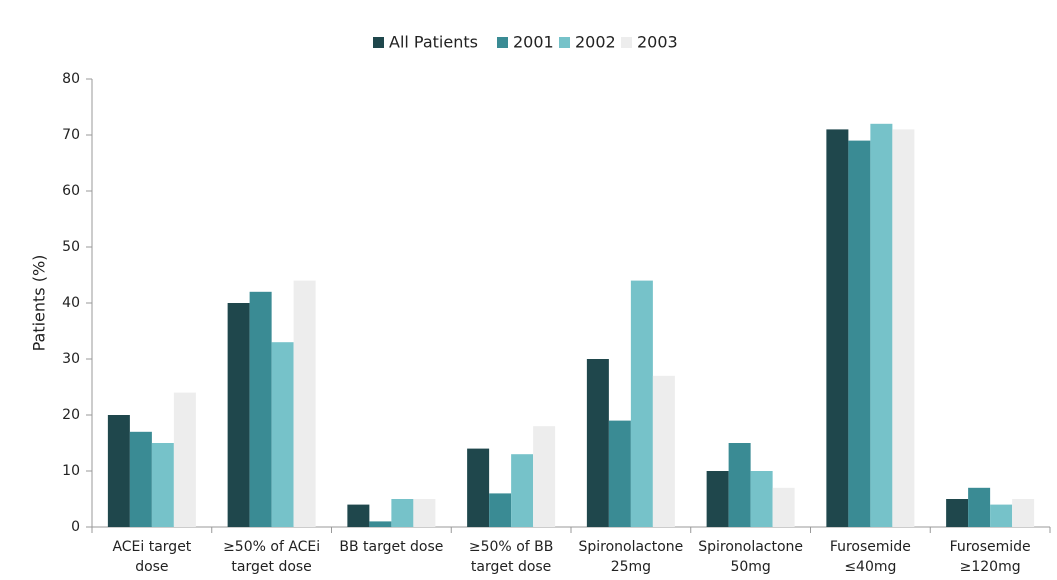 Image resolution: width=1057 pixels, height=580 pixels. I want to click on y-tick-label: 80, so click(71, 79).